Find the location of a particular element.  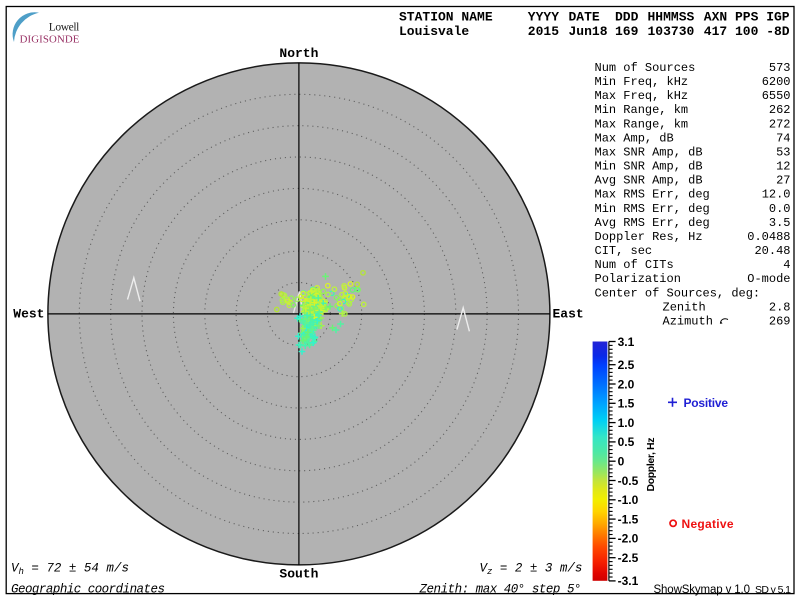

svg-text: 6550 is located at coordinates (776, 96).